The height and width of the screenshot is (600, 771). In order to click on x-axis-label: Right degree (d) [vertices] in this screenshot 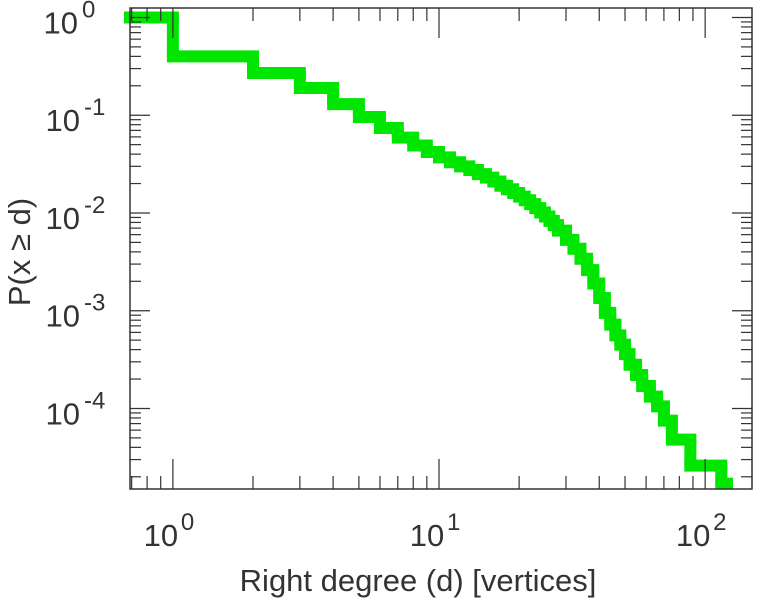, I will do `click(418, 580)`.